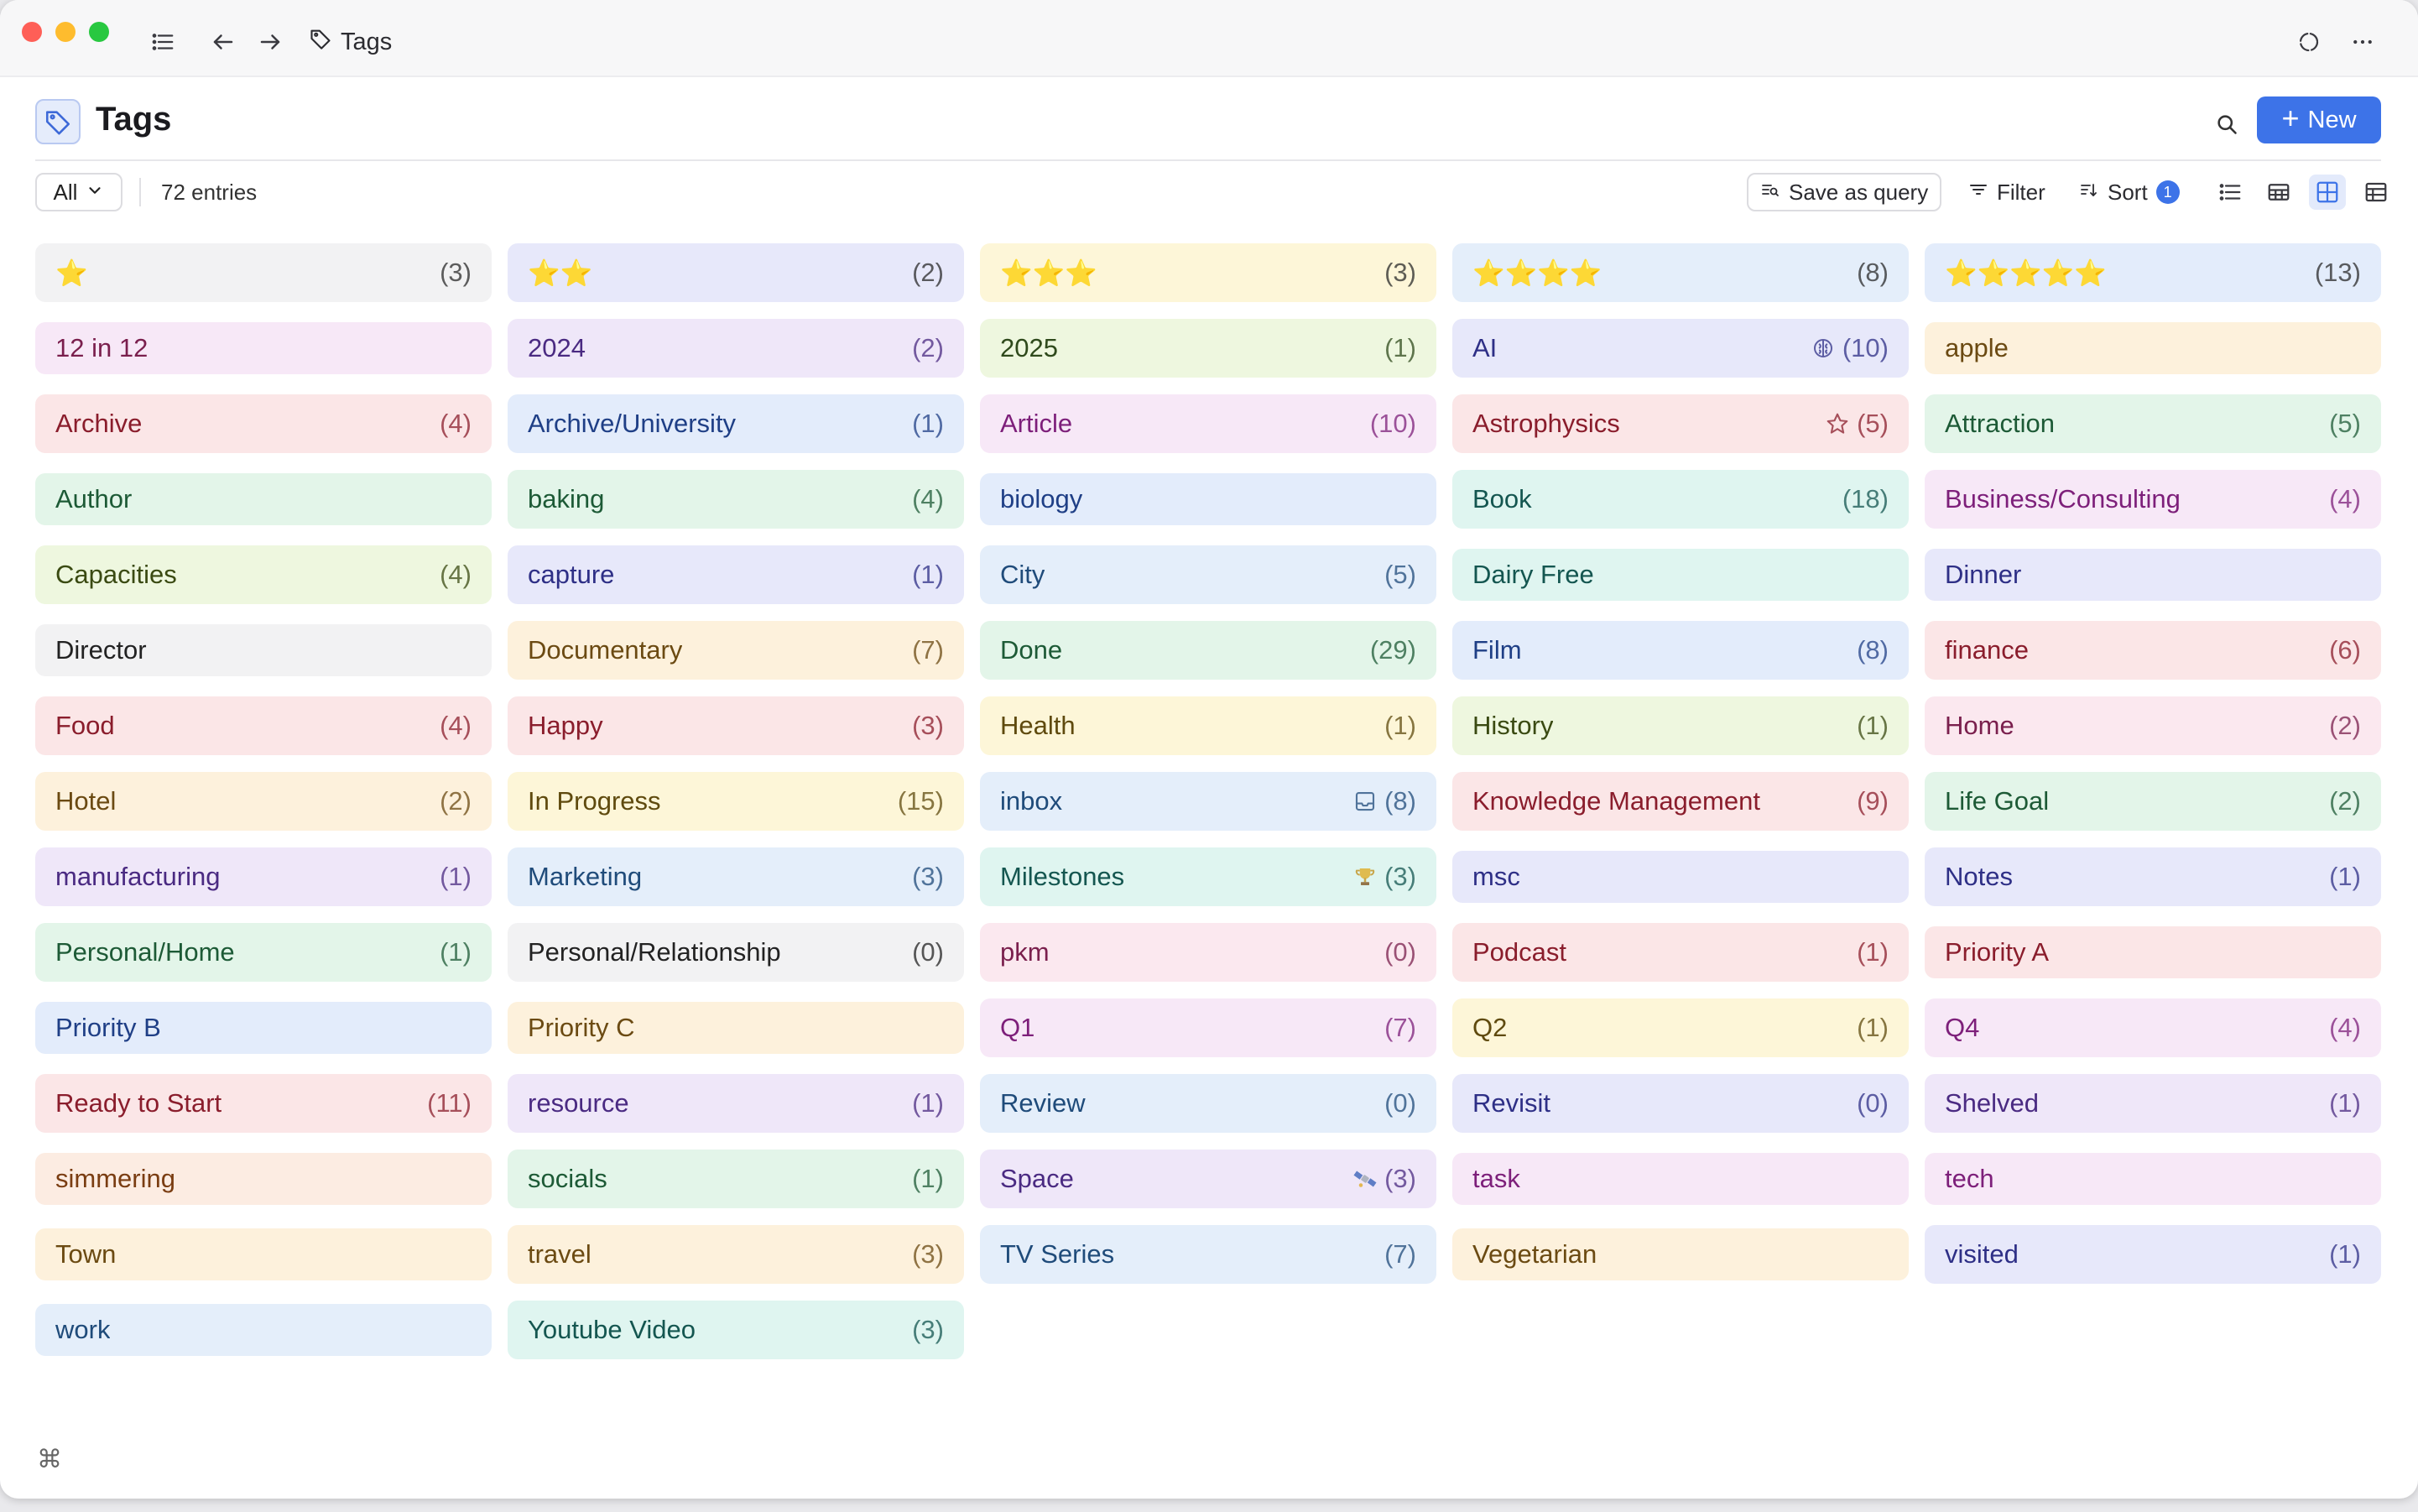 The image size is (2418, 1512). What do you see at coordinates (1208, 726) in the screenshot?
I see `tag-card: Health (1)` at bounding box center [1208, 726].